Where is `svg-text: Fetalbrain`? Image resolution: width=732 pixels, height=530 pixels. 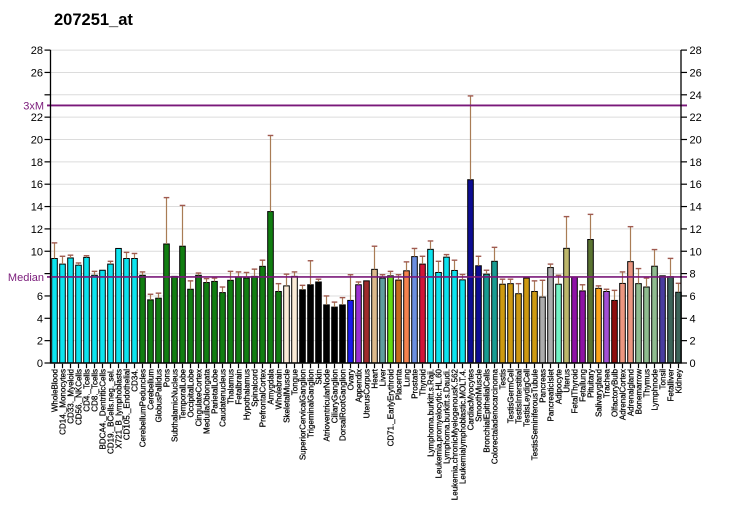
svg-text: Fetalbrain is located at coordinates (239, 387).